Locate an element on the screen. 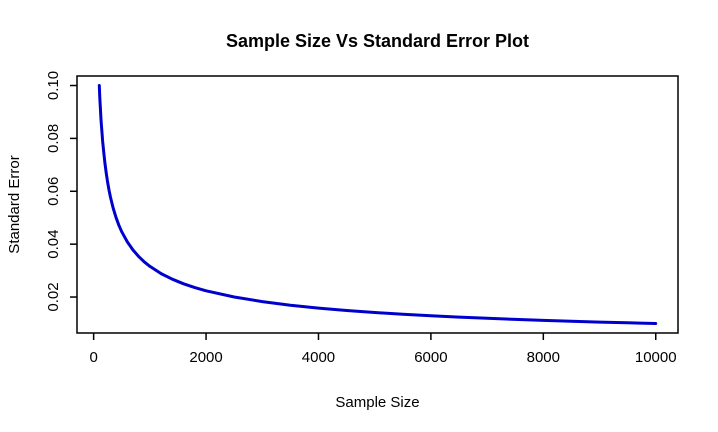  x-tick-label: 6000 is located at coordinates (430, 357).